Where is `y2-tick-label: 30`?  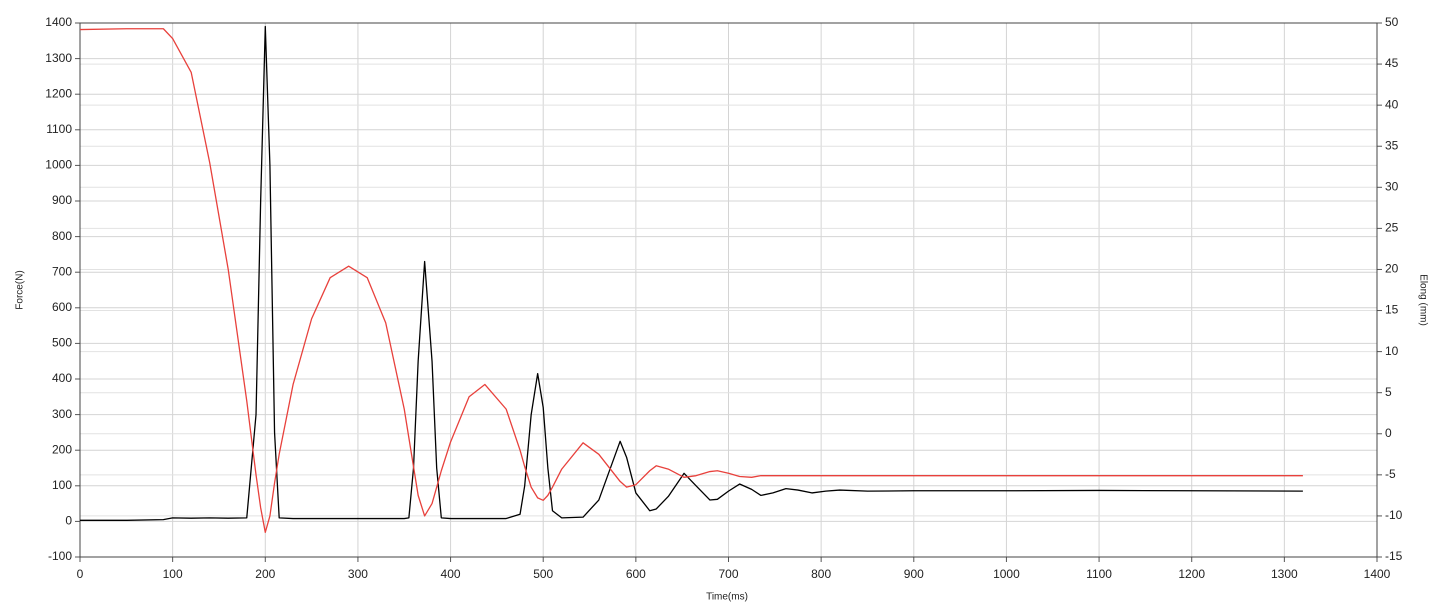
y2-tick-label: 30 is located at coordinates (1392, 186).